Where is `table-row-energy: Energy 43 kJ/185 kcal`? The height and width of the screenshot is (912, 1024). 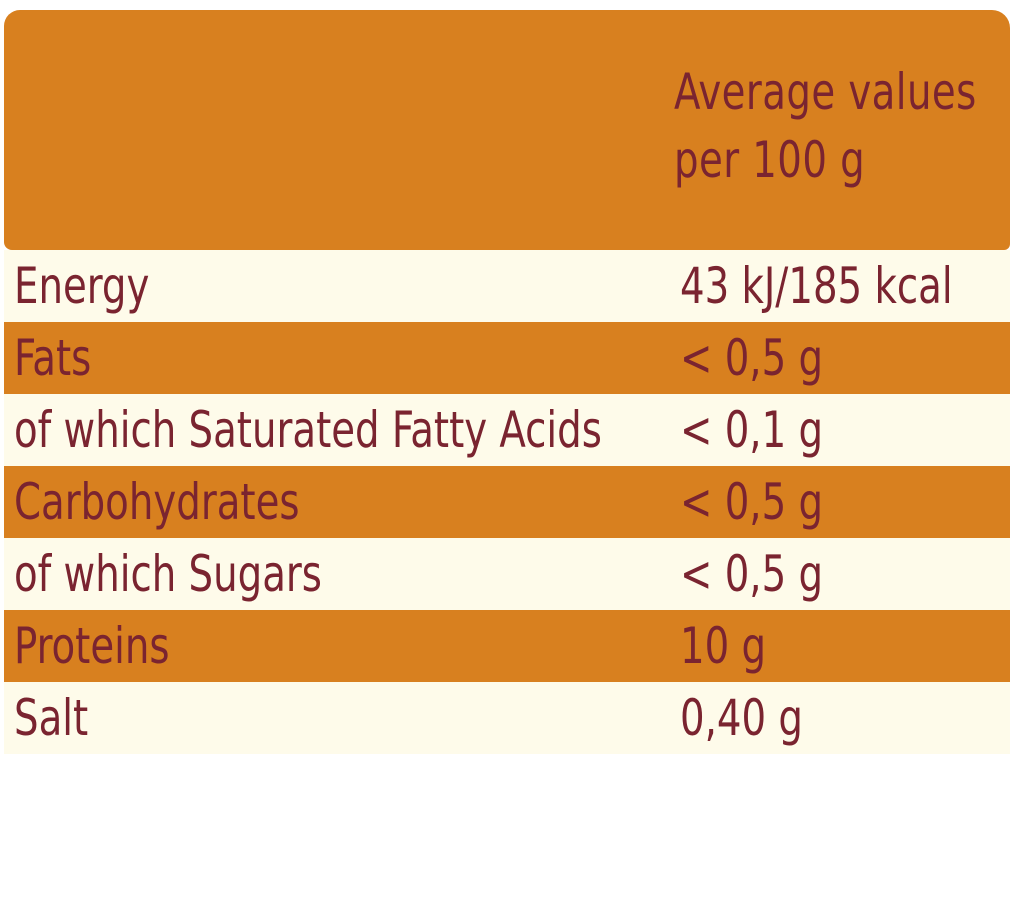 table-row-energy: Energy 43 kJ/185 kcal is located at coordinates (507, 286).